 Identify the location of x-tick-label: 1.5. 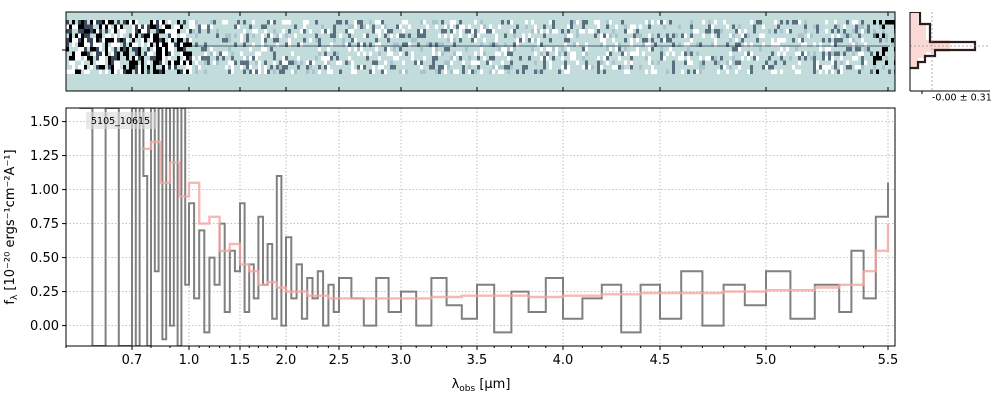
(240, 360).